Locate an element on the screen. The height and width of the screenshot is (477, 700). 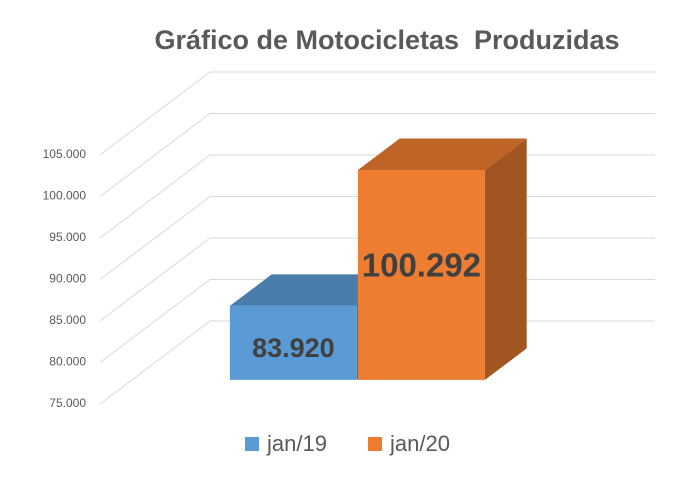
y-tick-label: 90.000 is located at coordinates (67, 279).